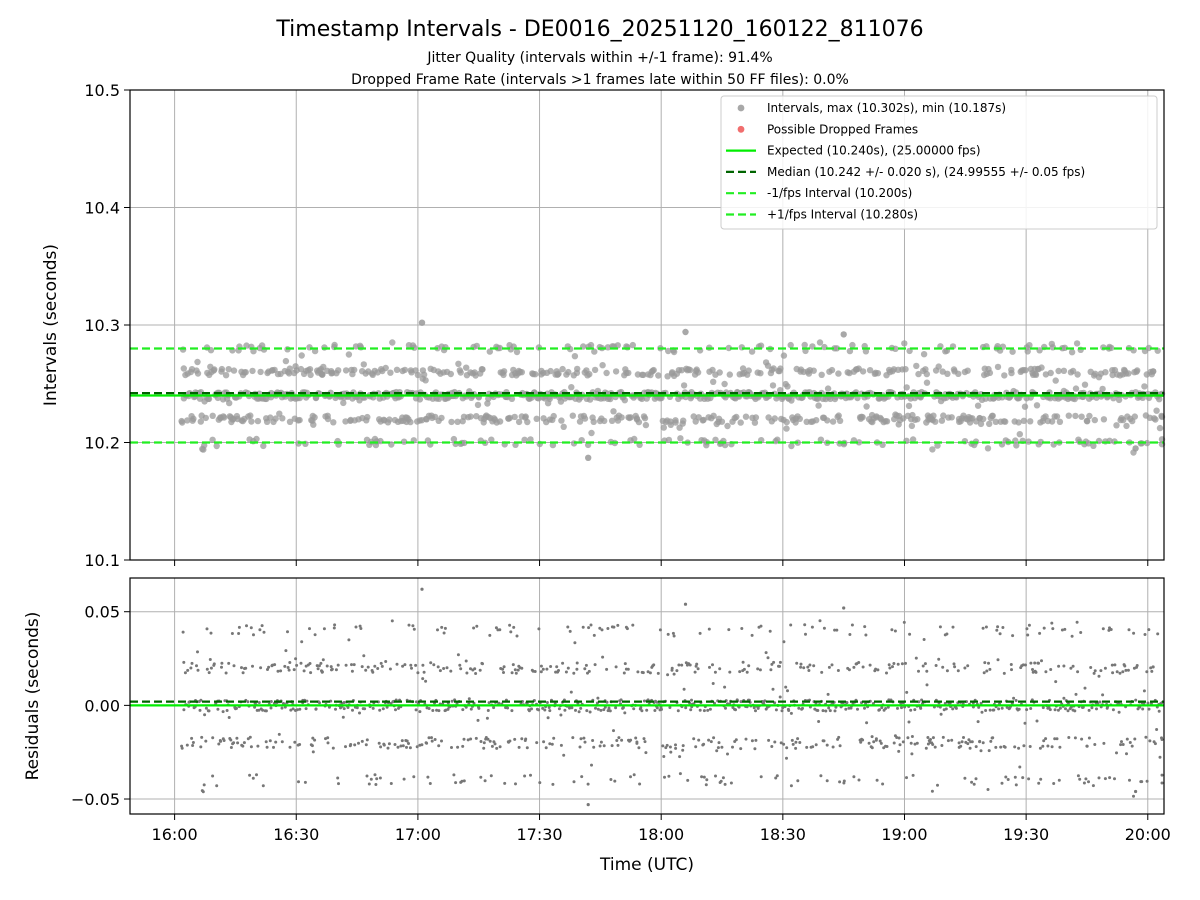 The width and height of the screenshot is (1200, 900). I want to click on bottom-y-tick-label: 0.00, so click(102, 705).